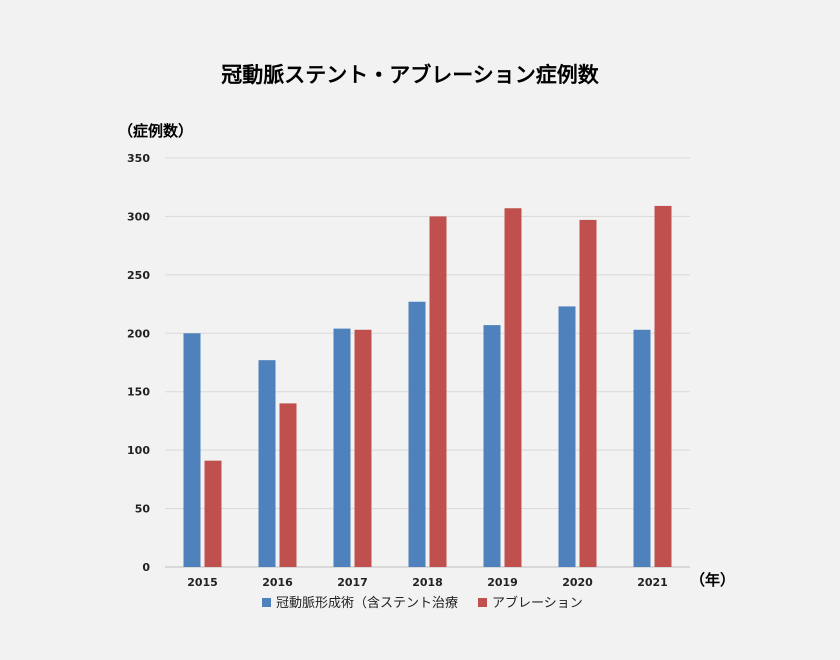 This screenshot has height=660, width=840. I want to click on y-tick-label: 250, so click(138, 275).